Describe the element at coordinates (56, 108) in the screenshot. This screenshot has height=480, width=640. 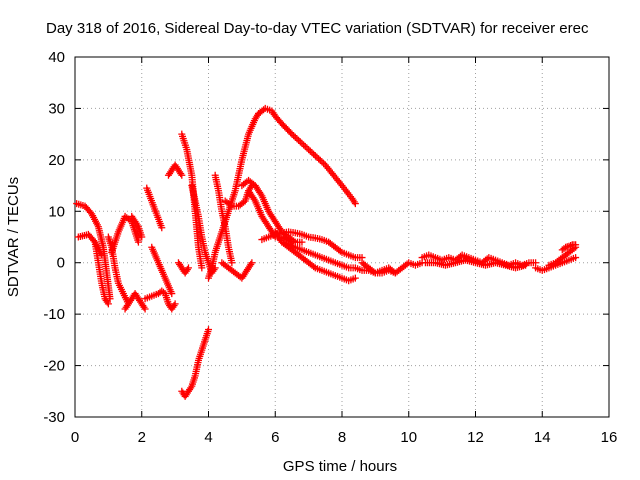
I see `y-tick-label: 30` at that location.